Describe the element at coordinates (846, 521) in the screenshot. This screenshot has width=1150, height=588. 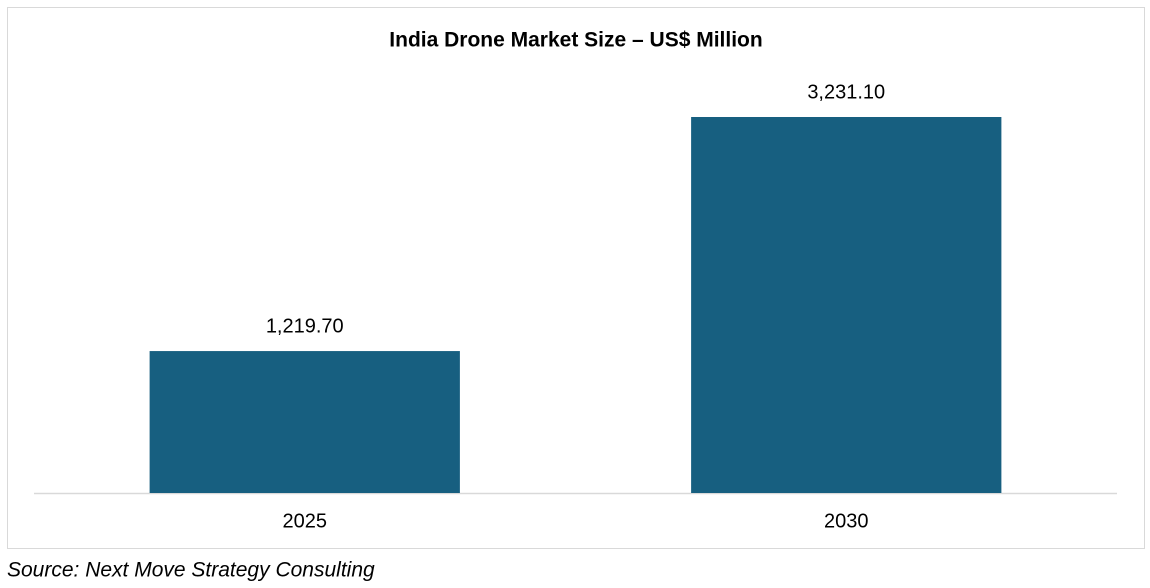
I see `x-tick-label: 2030` at that location.